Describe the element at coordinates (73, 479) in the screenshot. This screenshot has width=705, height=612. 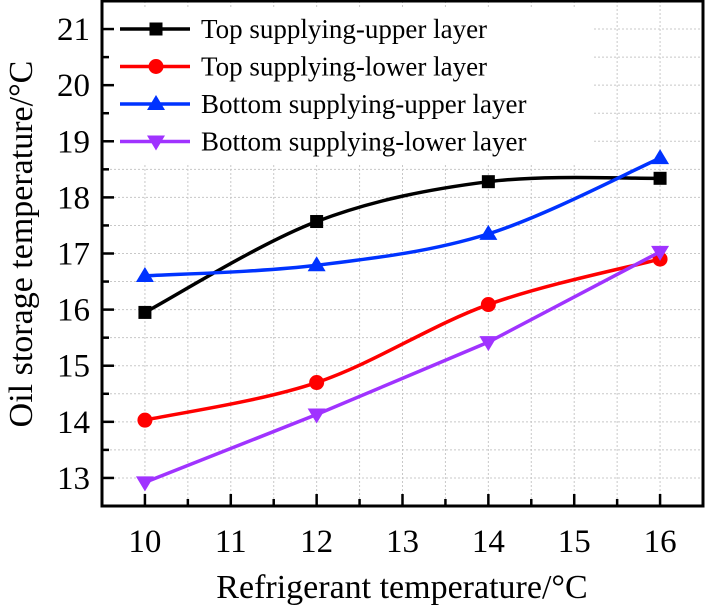
I see `y-tick-label: 13` at that location.